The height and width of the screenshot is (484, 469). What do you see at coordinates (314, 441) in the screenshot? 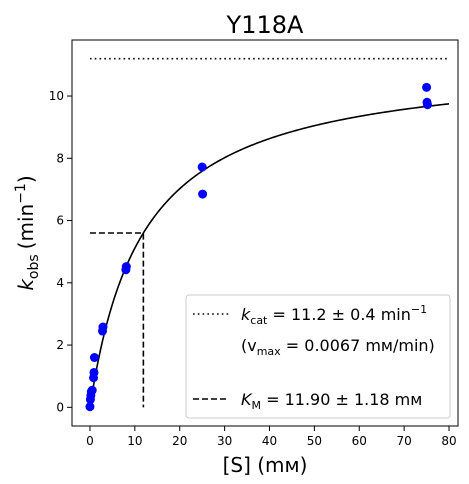
I see `x-tick-label: 50` at bounding box center [314, 441].